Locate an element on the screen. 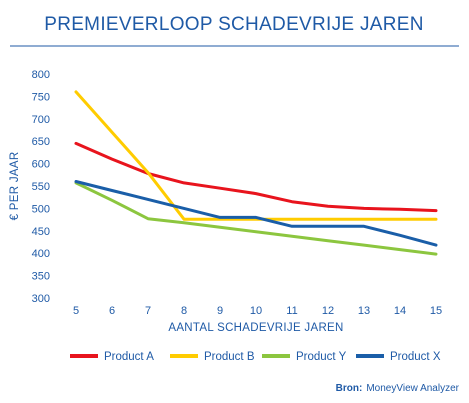 This screenshot has width=469, height=403. series-line-product-x is located at coordinates (256, 213).